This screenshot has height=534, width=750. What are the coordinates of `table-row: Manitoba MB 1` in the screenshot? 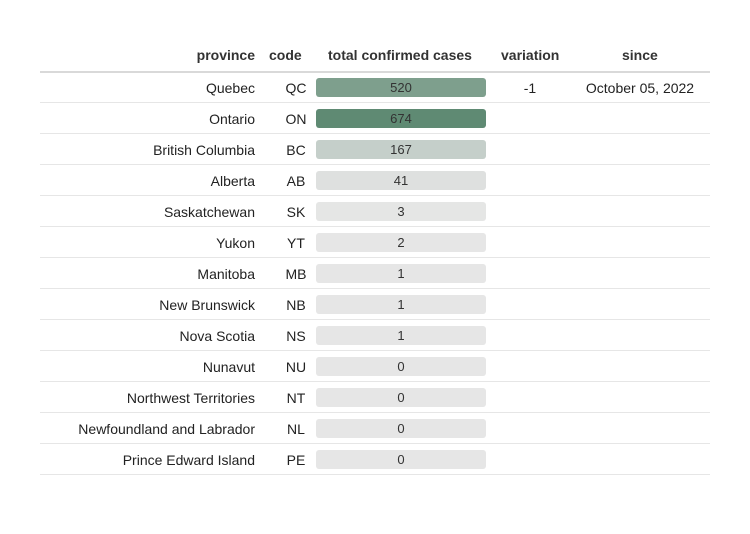 It's located at (375, 273).